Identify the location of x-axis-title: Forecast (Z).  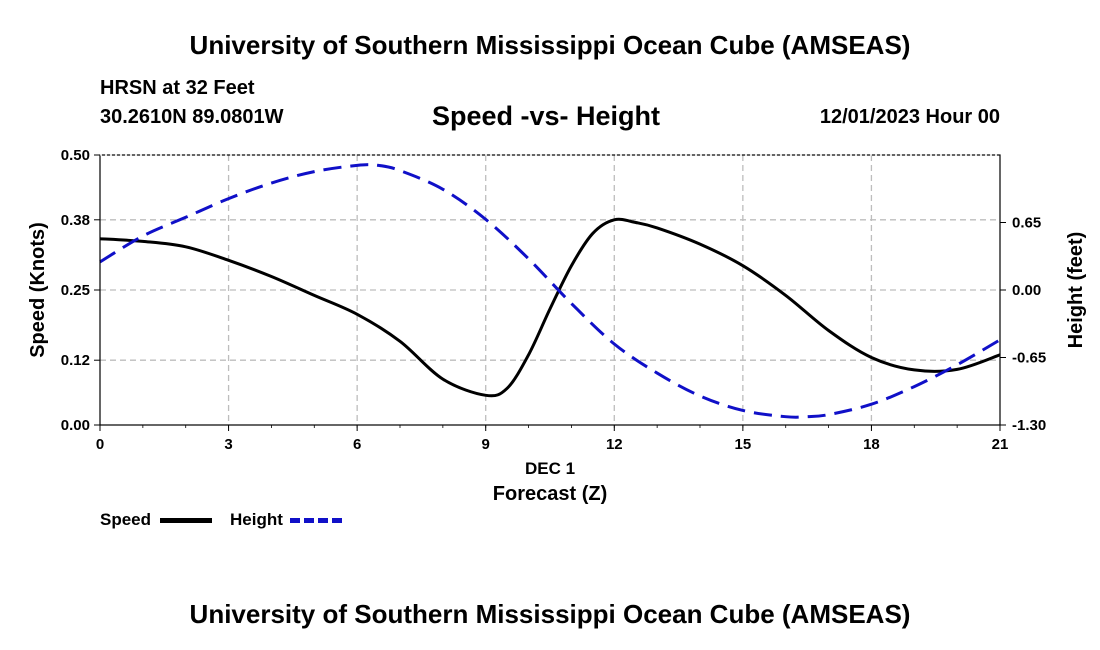
(550, 494).